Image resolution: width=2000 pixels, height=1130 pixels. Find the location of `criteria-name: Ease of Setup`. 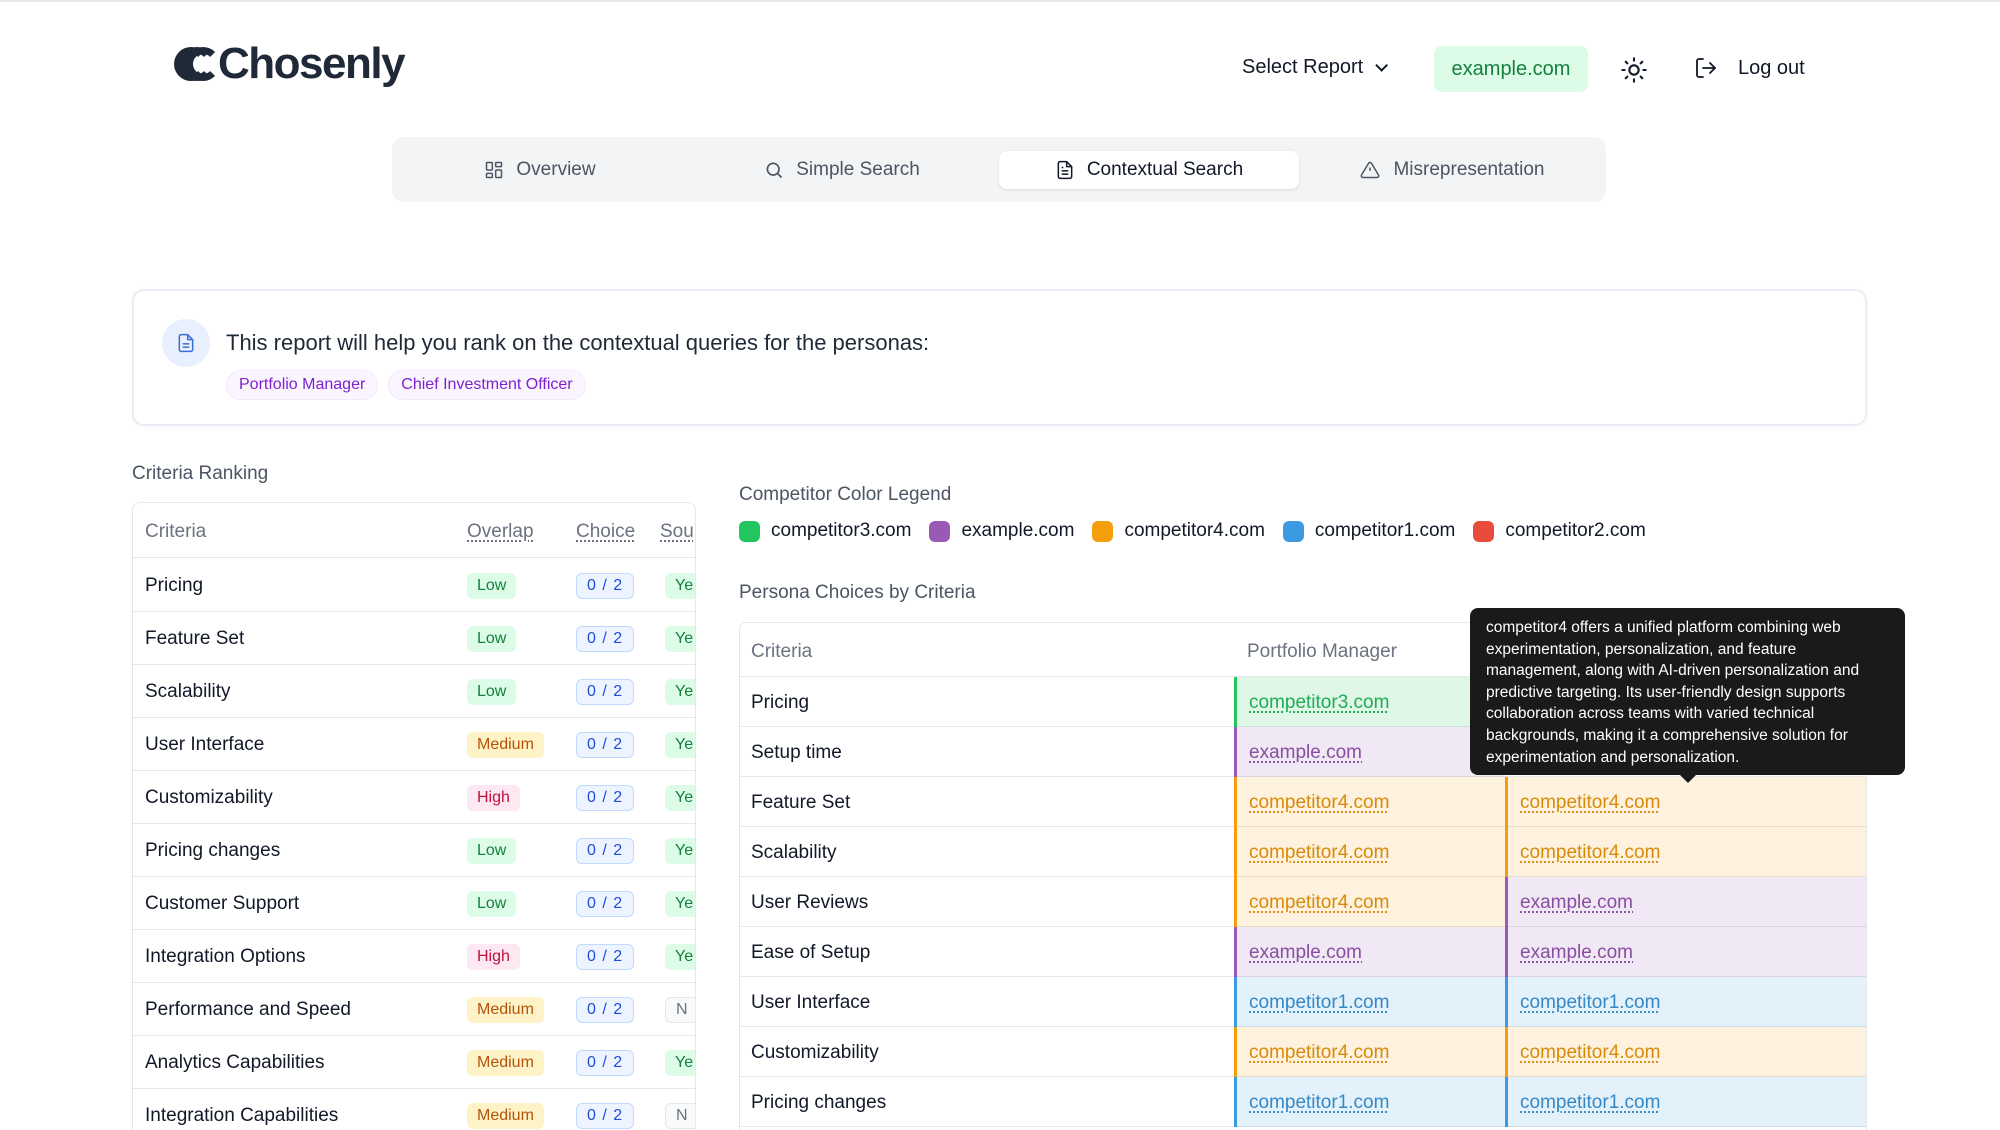

criteria-name: Ease of Setup is located at coordinates (811, 952).